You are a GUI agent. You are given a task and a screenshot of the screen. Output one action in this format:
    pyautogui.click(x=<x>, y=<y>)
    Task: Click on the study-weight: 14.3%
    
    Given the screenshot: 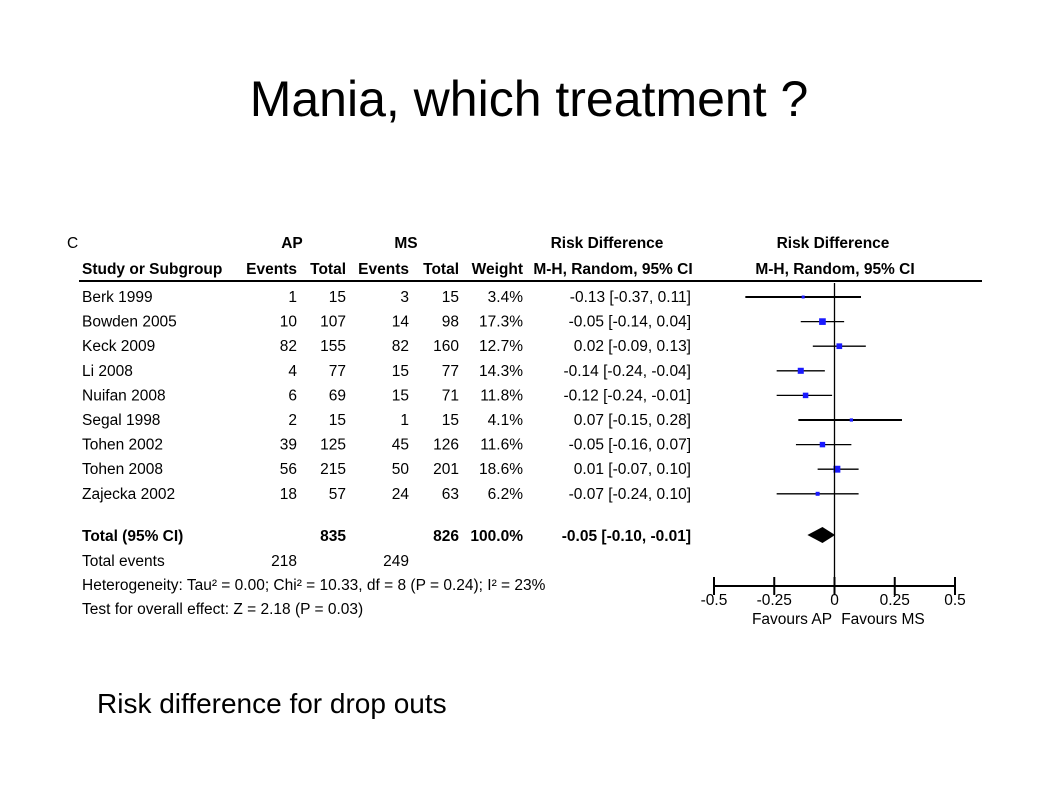 What is the action you would take?
    pyautogui.click(x=501, y=371)
    